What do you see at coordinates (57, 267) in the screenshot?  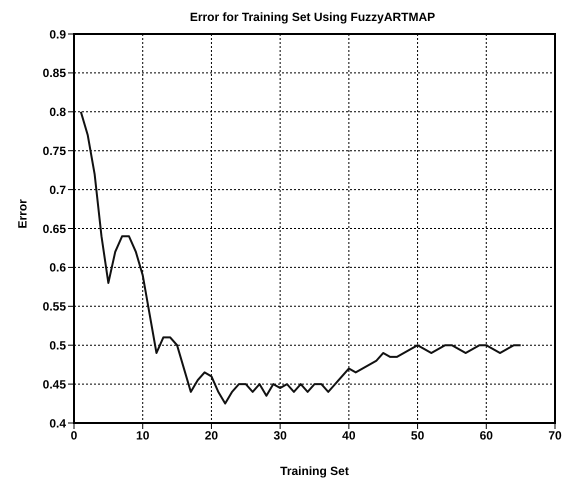 I see `y-tick-label: 0.6` at bounding box center [57, 267].